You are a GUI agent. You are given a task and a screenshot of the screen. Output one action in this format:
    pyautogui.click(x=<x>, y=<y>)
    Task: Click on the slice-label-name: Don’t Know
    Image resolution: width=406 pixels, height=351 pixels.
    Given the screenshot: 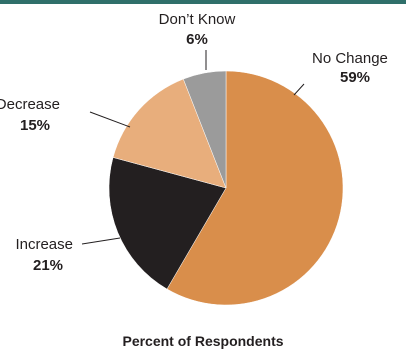 What is the action you would take?
    pyautogui.click(x=197, y=19)
    